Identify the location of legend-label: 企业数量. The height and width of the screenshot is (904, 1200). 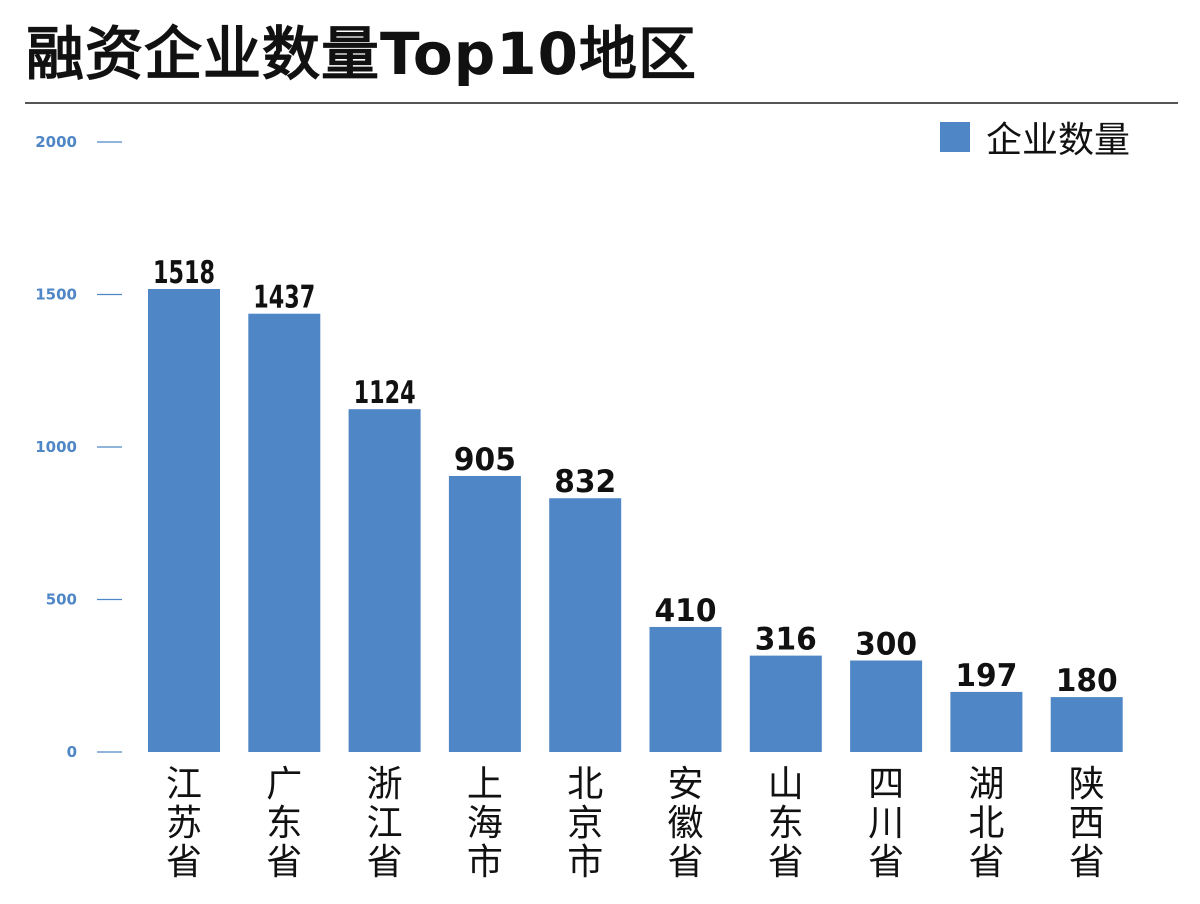
(1058, 140).